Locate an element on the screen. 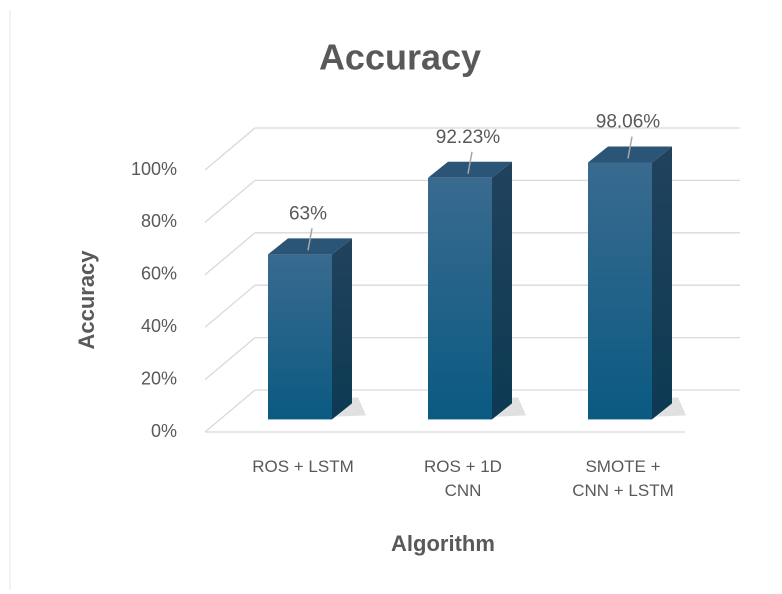  data-label: 98.06% is located at coordinates (628, 121).